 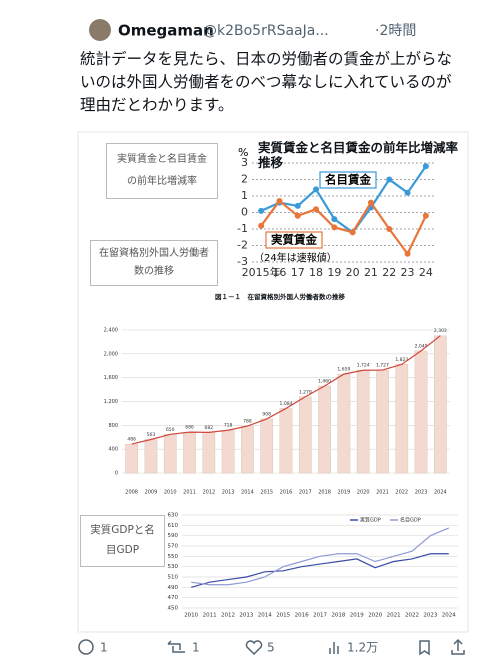 I want to click on value-label: 1,727, so click(x=382, y=366).